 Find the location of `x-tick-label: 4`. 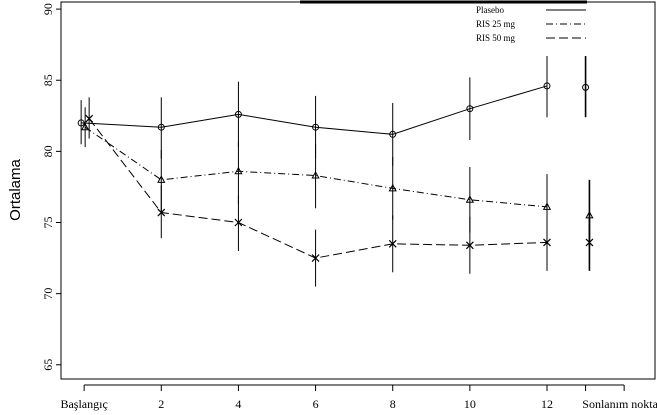

x-tick-label: 4 is located at coordinates (238, 404).